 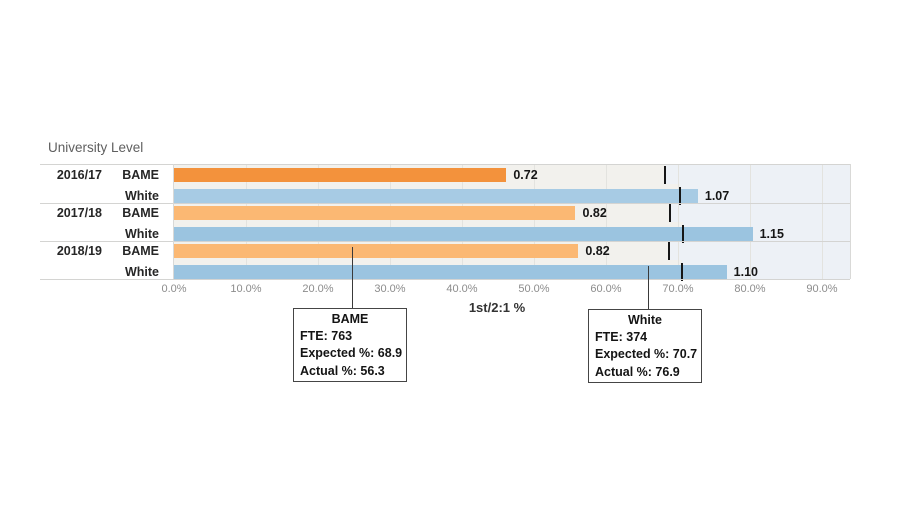 What do you see at coordinates (822, 289) in the screenshot?
I see `axis-tick-label: 90.0%` at bounding box center [822, 289].